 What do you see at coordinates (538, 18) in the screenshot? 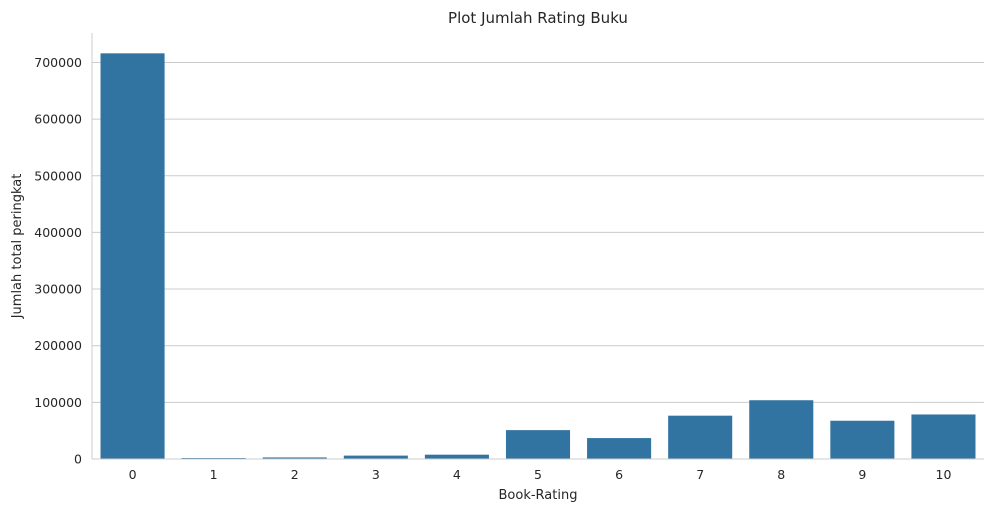
I see `chart-title: Plot Jumlah Rating Buku` at bounding box center [538, 18].